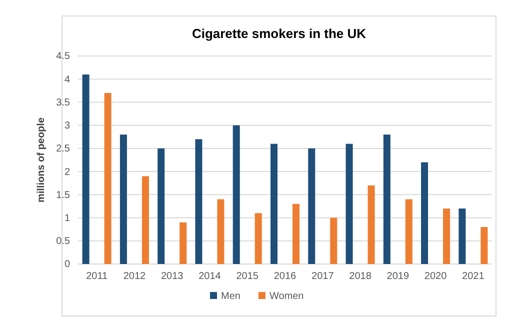 This screenshot has height=334, width=512. I want to click on x-tick-label: 2014, so click(210, 276).